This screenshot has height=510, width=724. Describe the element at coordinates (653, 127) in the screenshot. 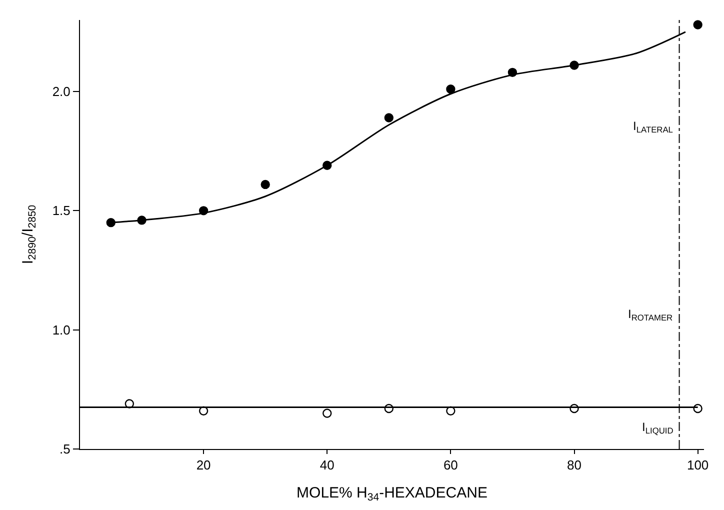

I see `annotation: I$_{LATERAL}$` at that location.